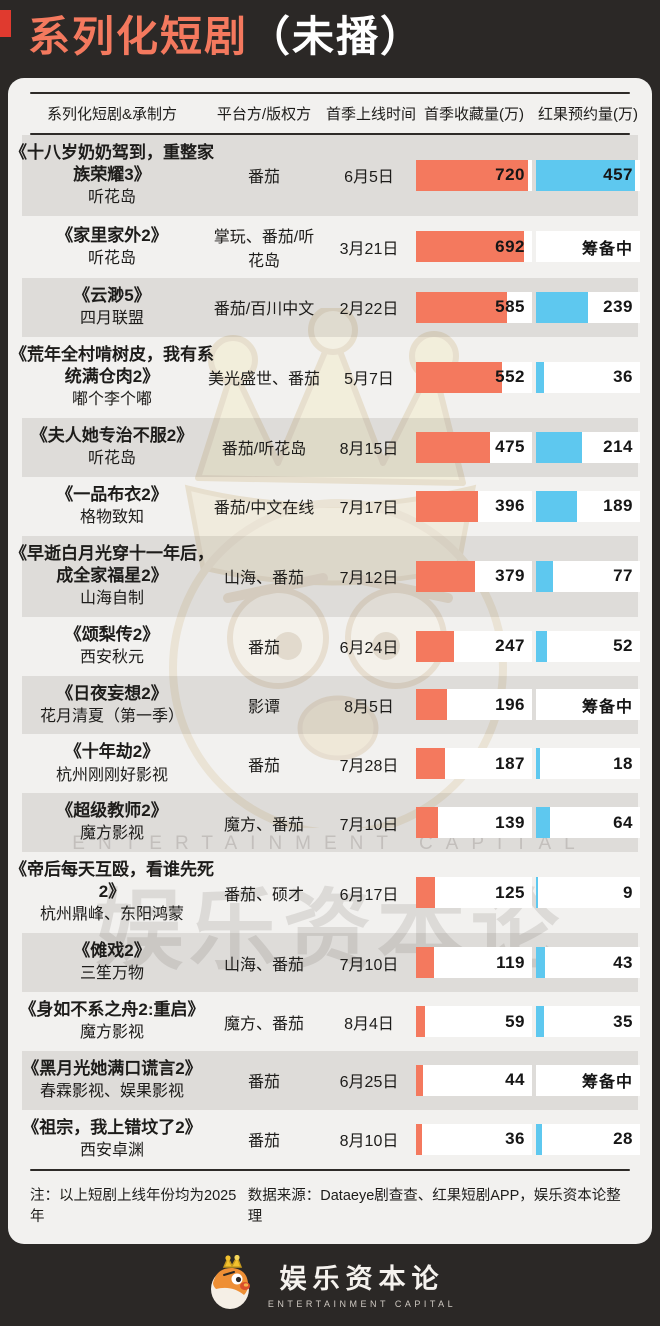 The width and height of the screenshot is (660, 1326). Describe the element at coordinates (331, 447) in the screenshot. I see `table-row: 《夫人她专治不服2》 听花岛 番茄/听花岛 8月15日 475 214` at that location.